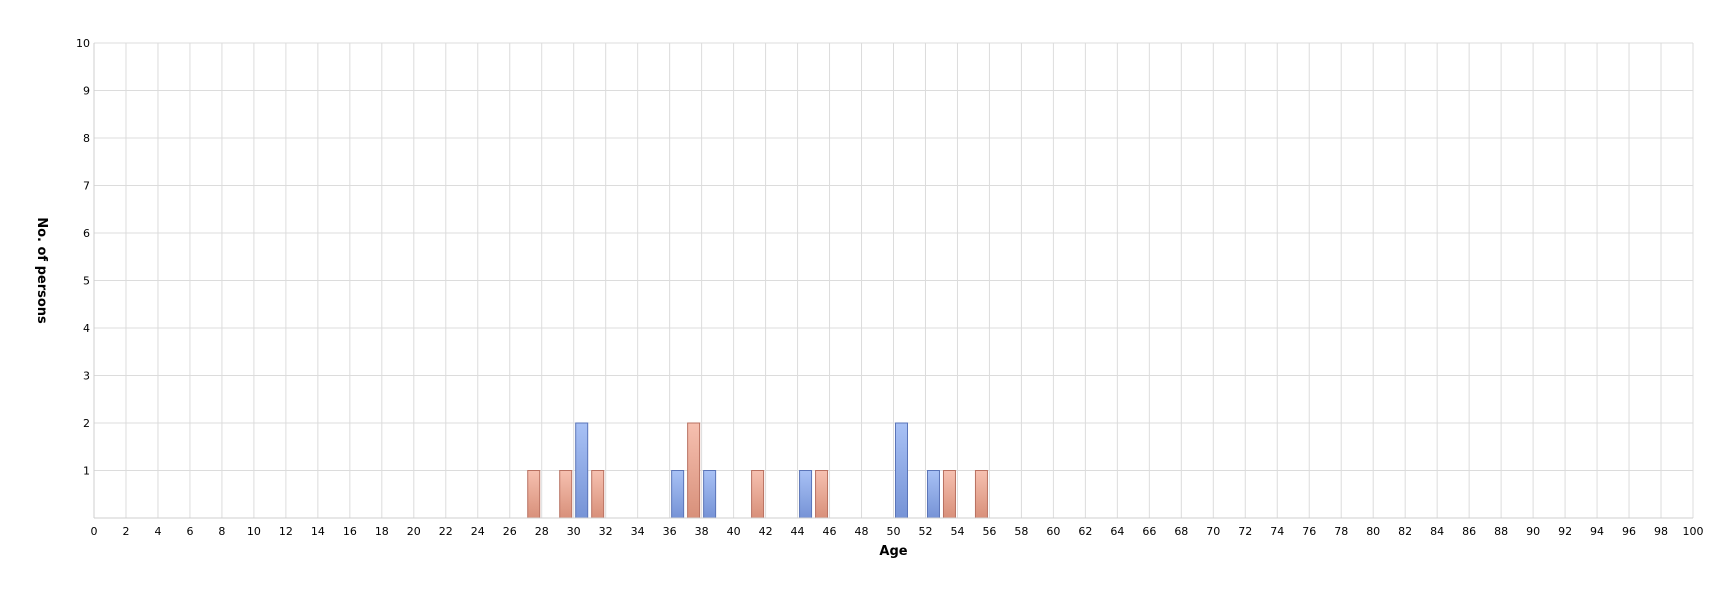 The height and width of the screenshot is (594, 1726). Describe the element at coordinates (382, 531) in the screenshot. I see `x-tick-label: 18` at that location.